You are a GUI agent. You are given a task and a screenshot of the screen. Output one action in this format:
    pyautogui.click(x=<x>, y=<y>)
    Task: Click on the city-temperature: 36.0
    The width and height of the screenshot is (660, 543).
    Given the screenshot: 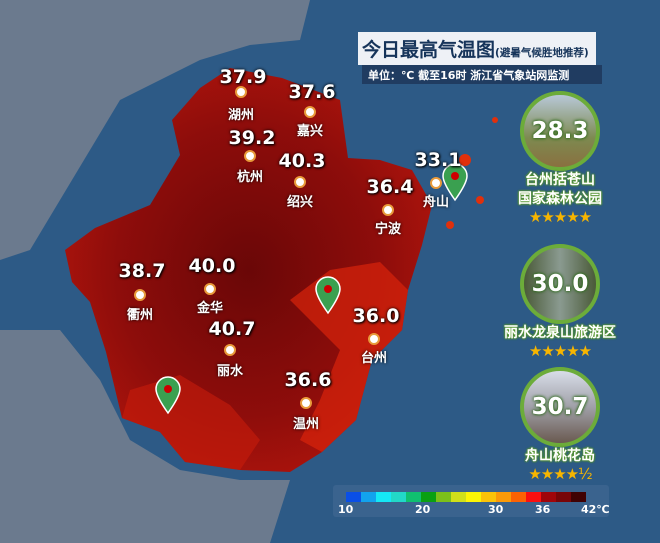 What is the action you would take?
    pyautogui.click(x=376, y=316)
    